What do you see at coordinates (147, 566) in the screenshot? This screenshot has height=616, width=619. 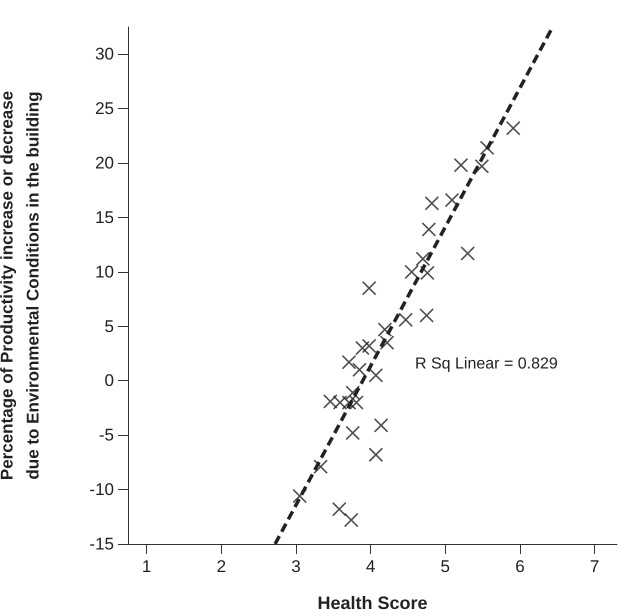 I see `x-tick-label: 1` at bounding box center [147, 566].